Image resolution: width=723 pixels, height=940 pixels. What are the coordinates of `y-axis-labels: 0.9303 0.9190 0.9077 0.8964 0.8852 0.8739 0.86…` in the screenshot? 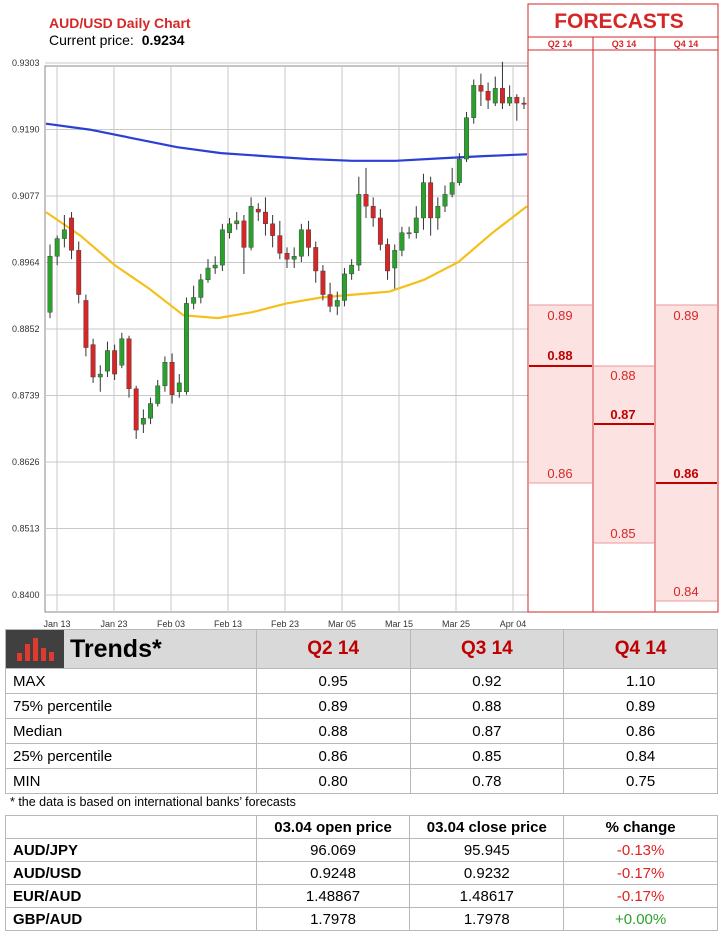 It's located at (26, 329).